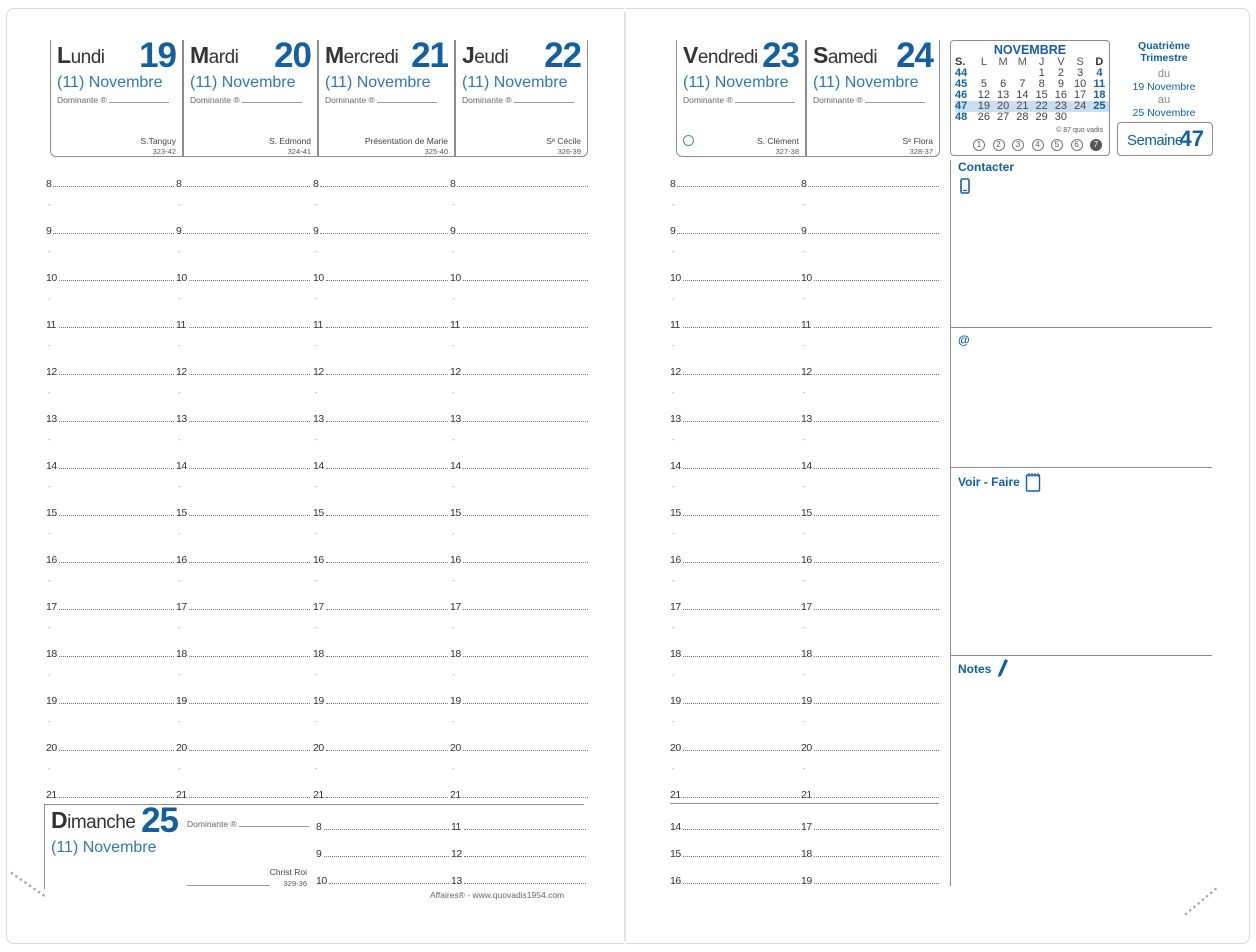 Image resolution: width=1256 pixels, height=952 pixels. I want to click on email-section: @, so click(1081, 397).